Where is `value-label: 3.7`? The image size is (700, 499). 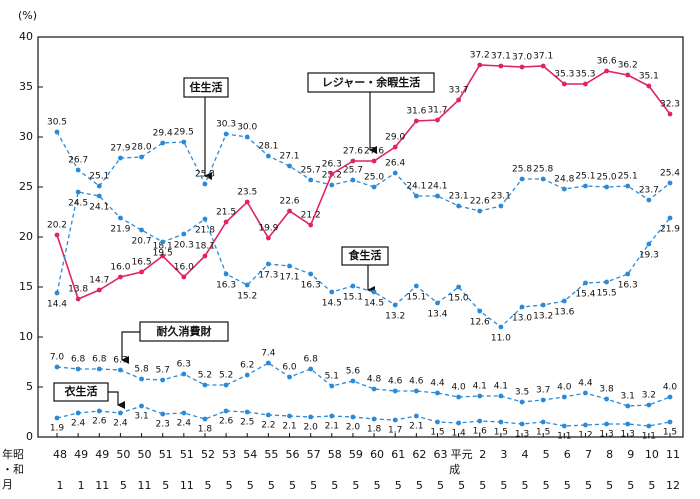
value-label: 3.7 is located at coordinates (543, 391).